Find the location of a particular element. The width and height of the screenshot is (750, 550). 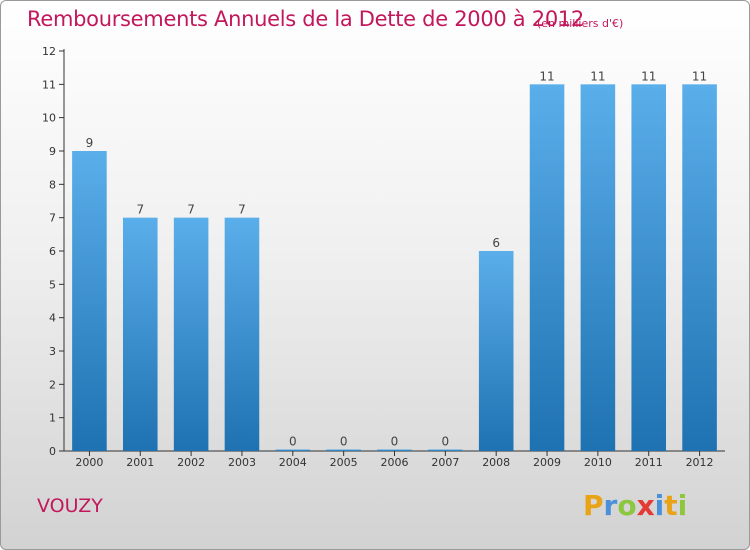

y-tick-label: 1 is located at coordinates (52, 418).